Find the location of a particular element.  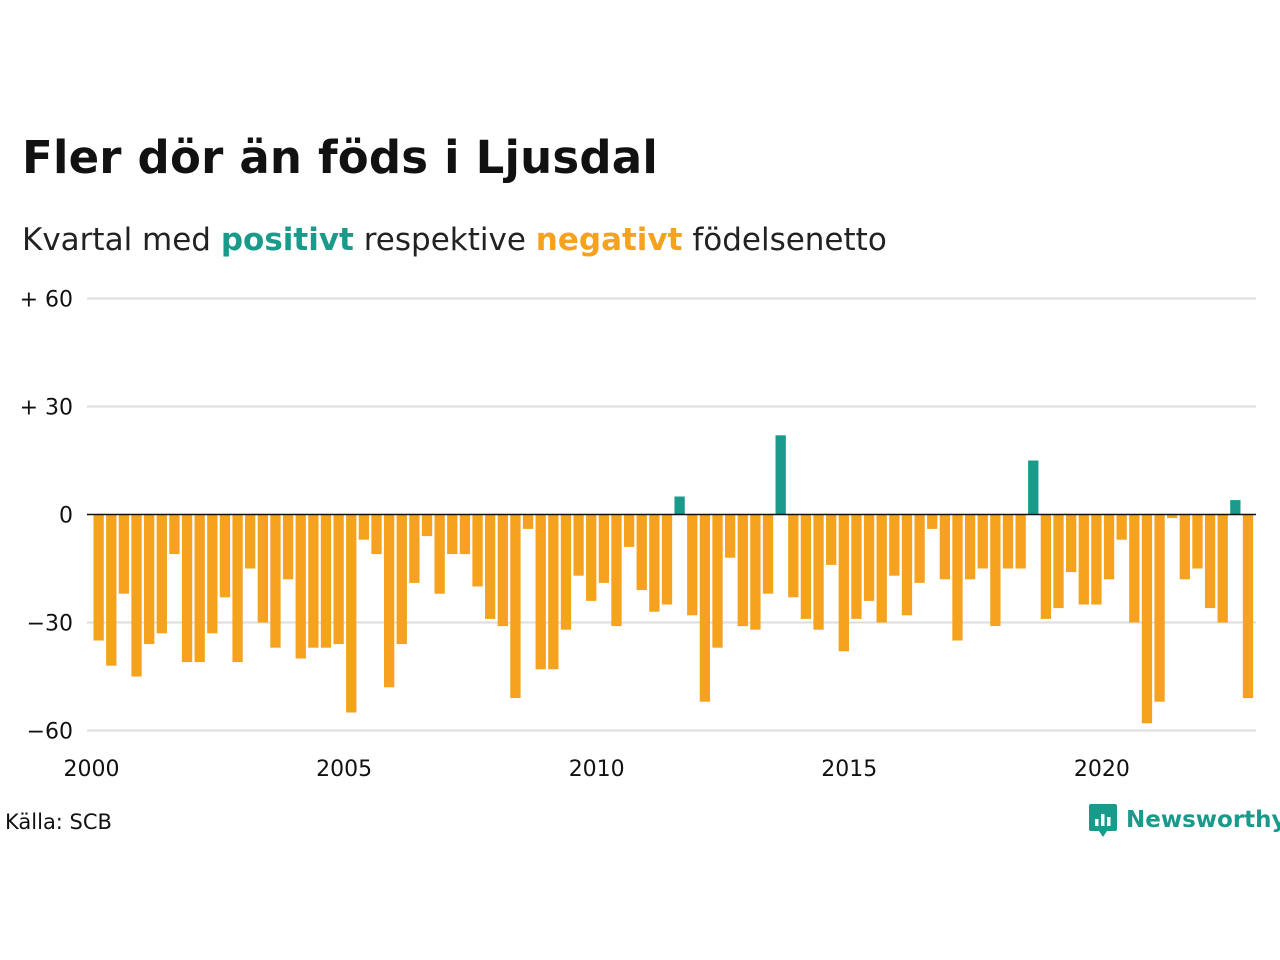

x-tick-labels: 2000 2005 2010 2015 2020 is located at coordinates (597, 769).